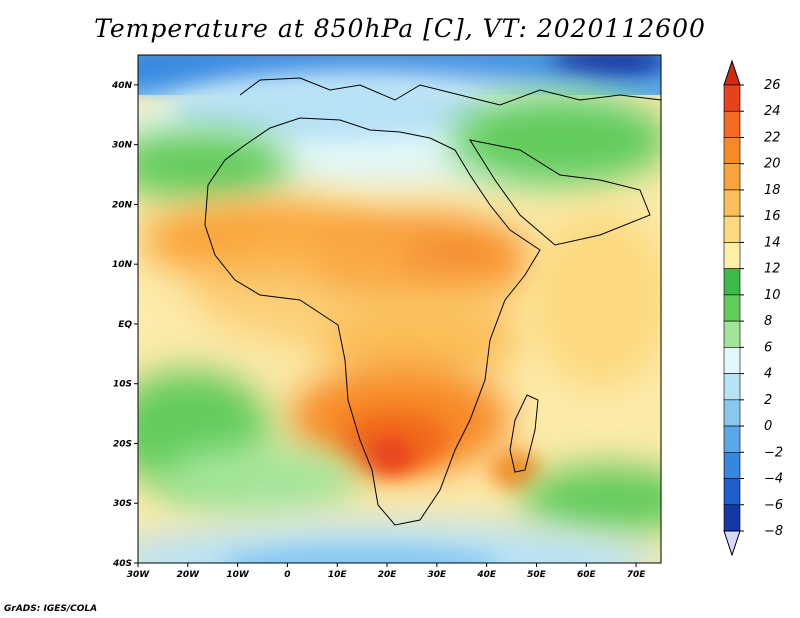 Image resolution: width=800 pixels, height=618 pixels. Describe the element at coordinates (732, 72) in the screenshot. I see `colorbar-top-arrow` at that location.